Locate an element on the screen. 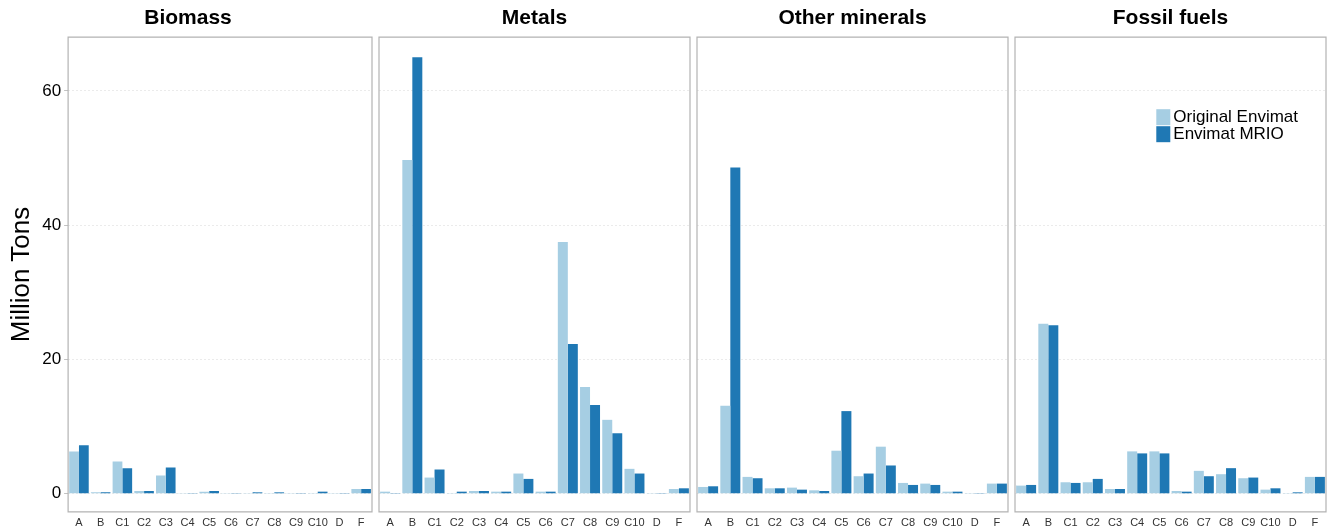 This screenshot has width=1330, height=531. y-tick-label: 0 is located at coordinates (56, 493).